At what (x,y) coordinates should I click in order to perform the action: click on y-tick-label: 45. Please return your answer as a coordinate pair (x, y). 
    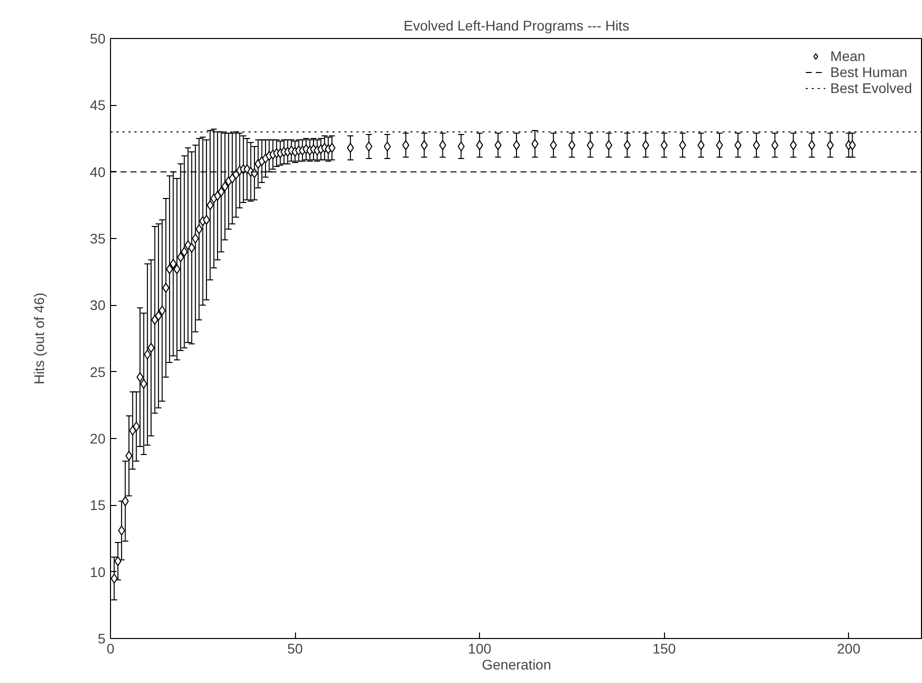
    Looking at the image, I should click on (98, 105).